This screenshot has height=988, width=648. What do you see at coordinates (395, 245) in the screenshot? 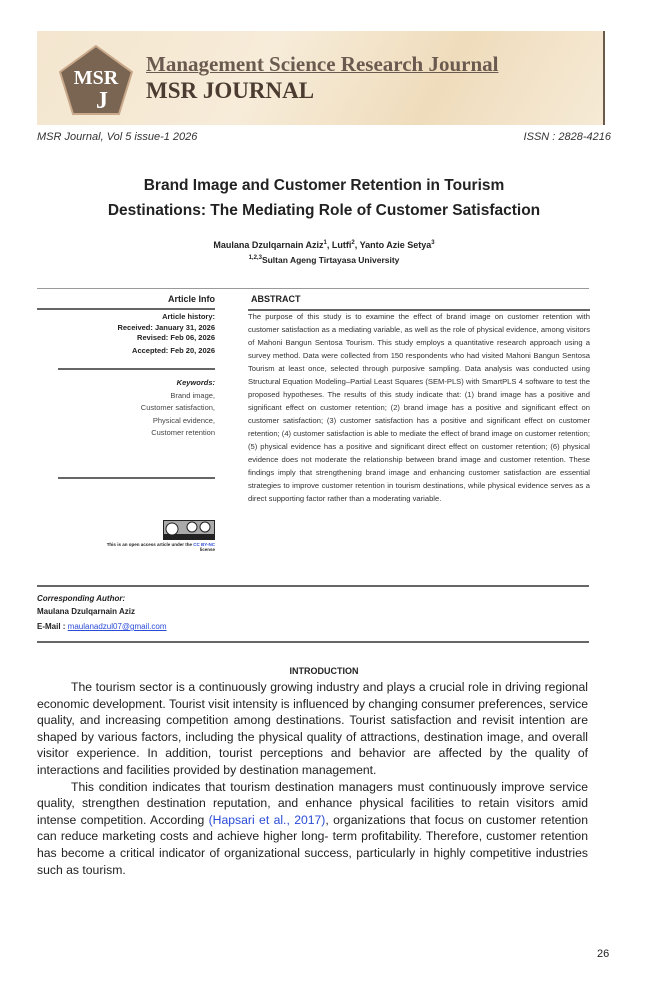
I see `author: Yanto Azie Setya` at bounding box center [395, 245].